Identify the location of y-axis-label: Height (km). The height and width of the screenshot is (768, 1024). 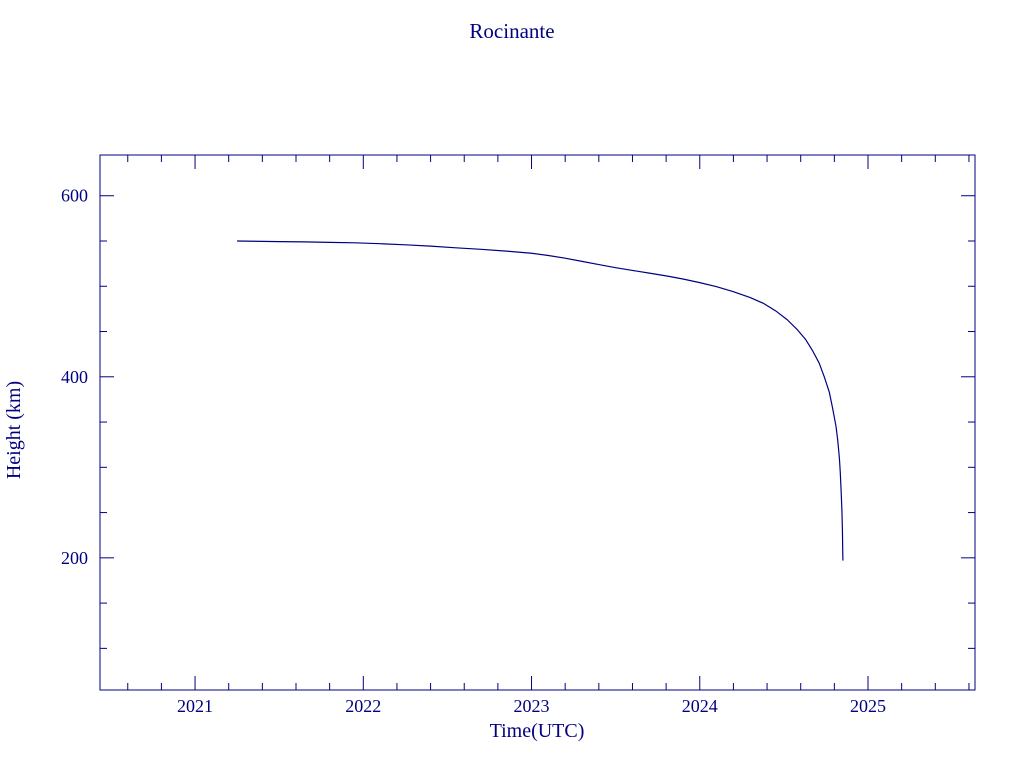
(14, 430).